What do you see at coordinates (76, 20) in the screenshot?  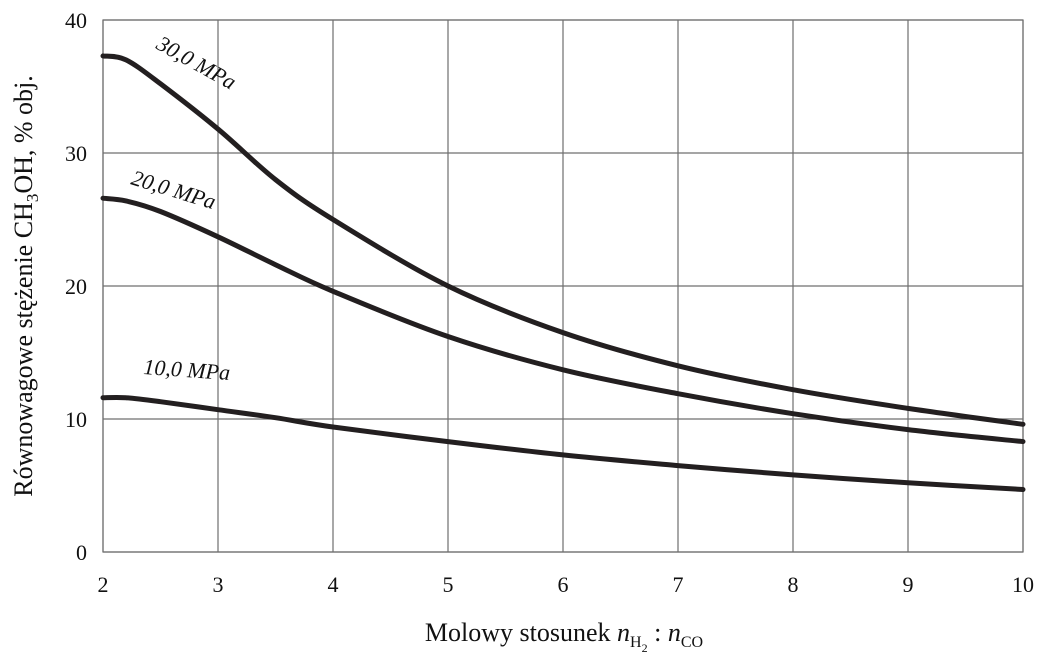 I see `y-tick-label: 40` at bounding box center [76, 20].